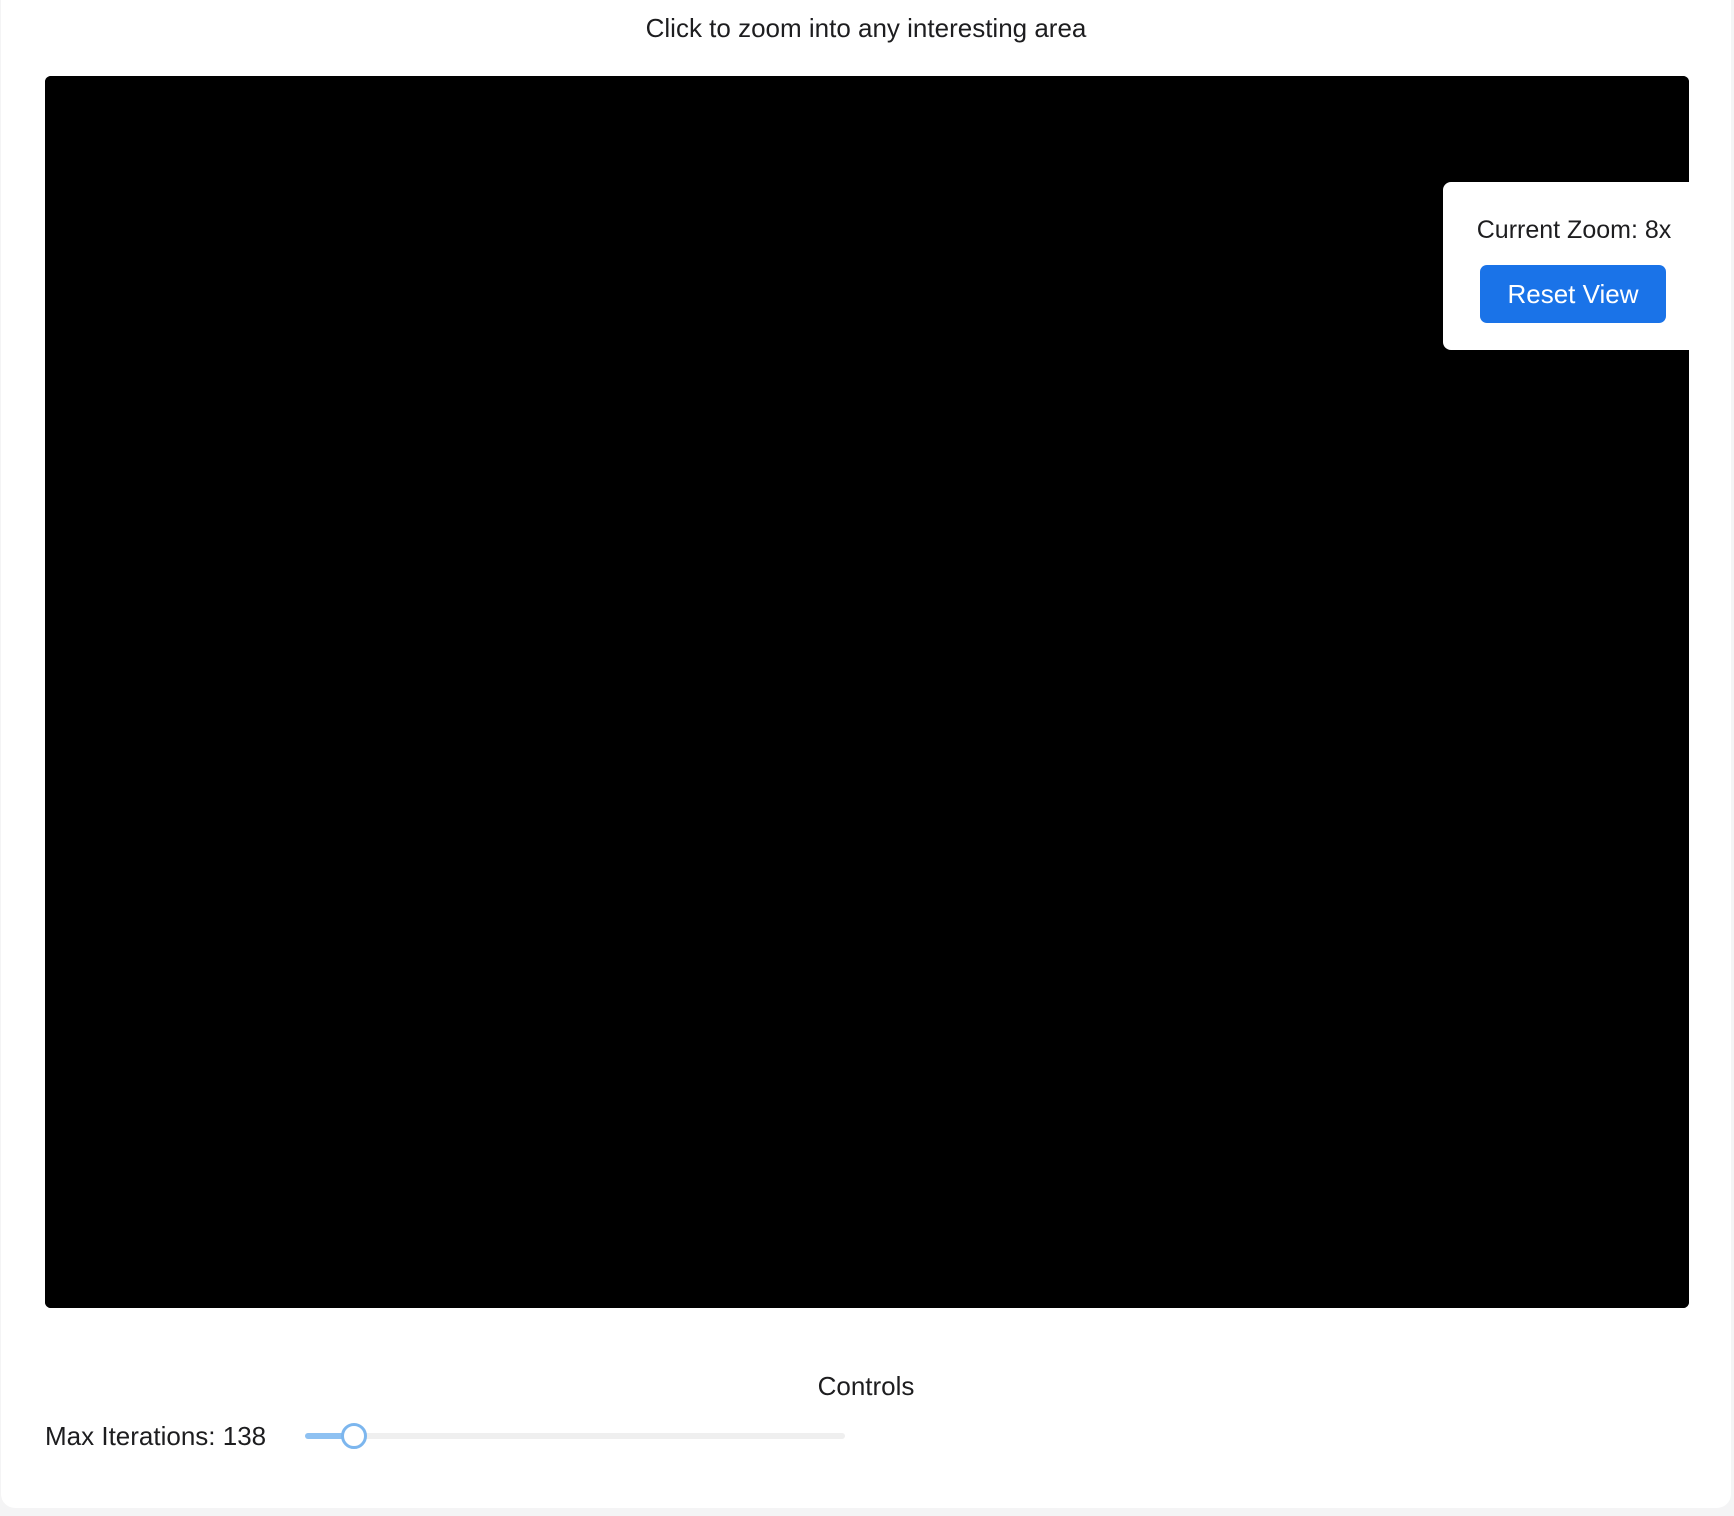  I want to click on max-iterations-label: Max Iterations: 138, so click(156, 1436).